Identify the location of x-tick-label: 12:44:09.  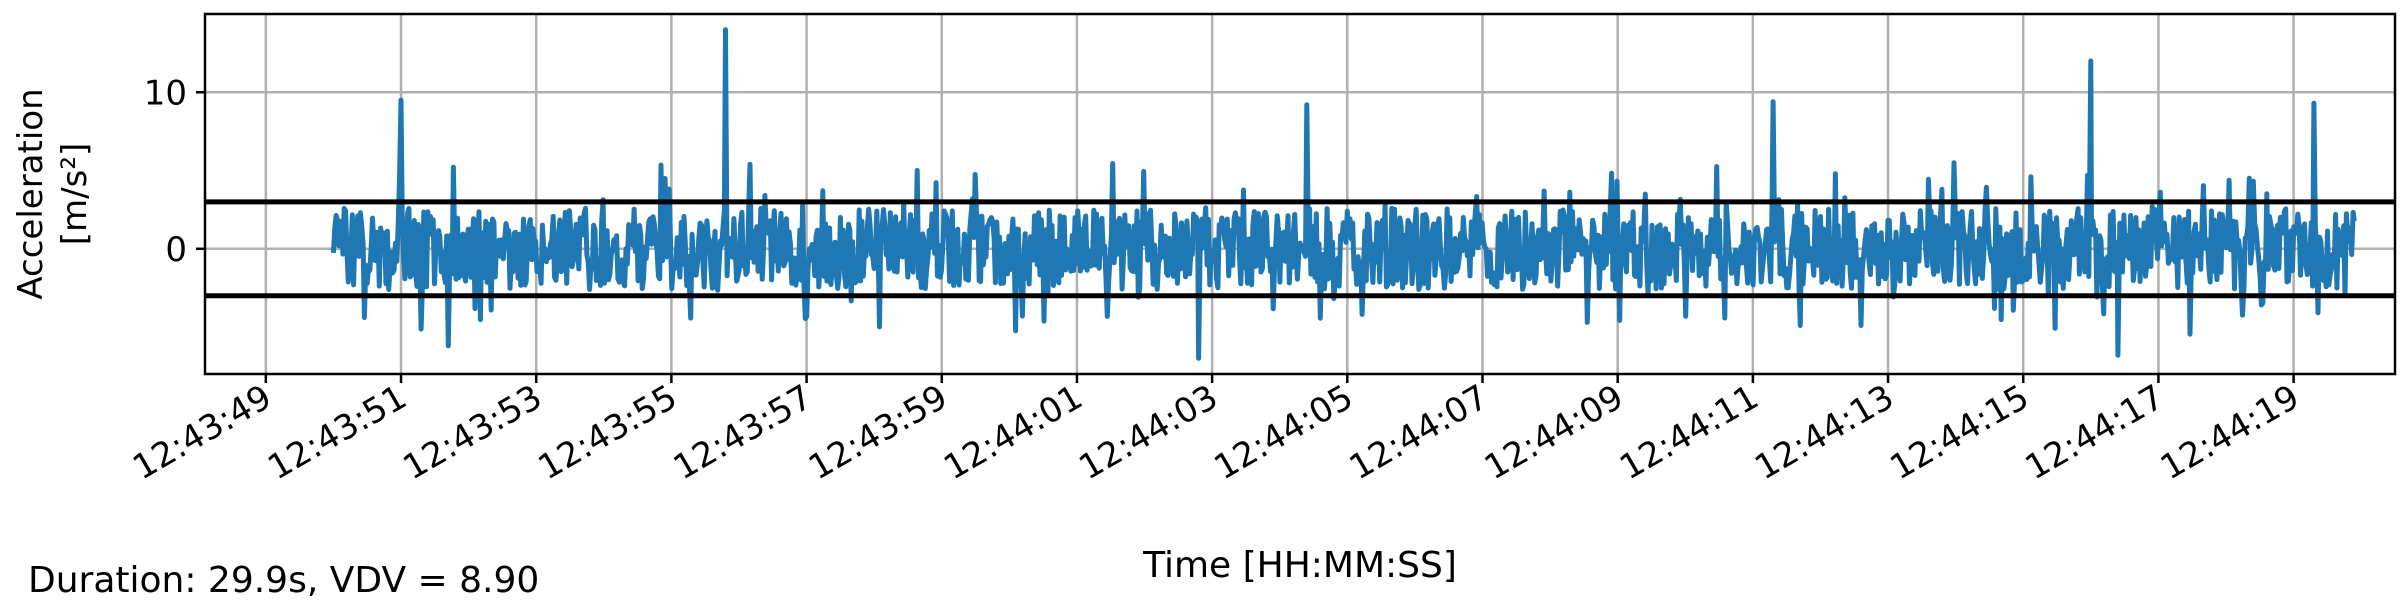
(1554, 432).